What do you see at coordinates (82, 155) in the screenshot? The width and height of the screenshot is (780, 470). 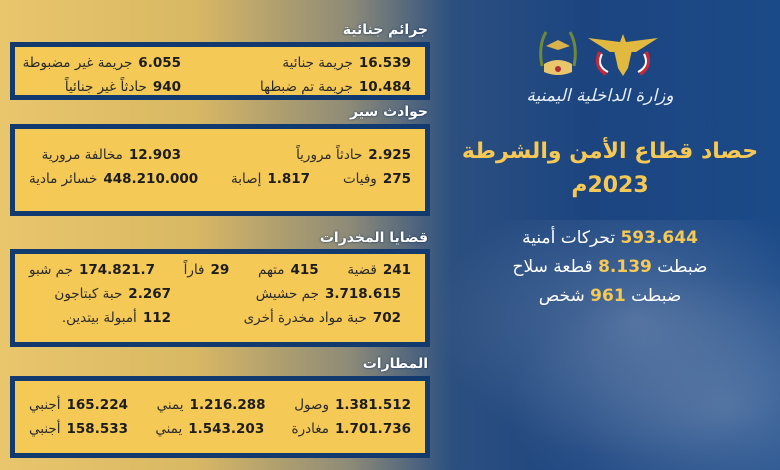 I see `stat-label: مخالفة مرورية` at bounding box center [82, 155].